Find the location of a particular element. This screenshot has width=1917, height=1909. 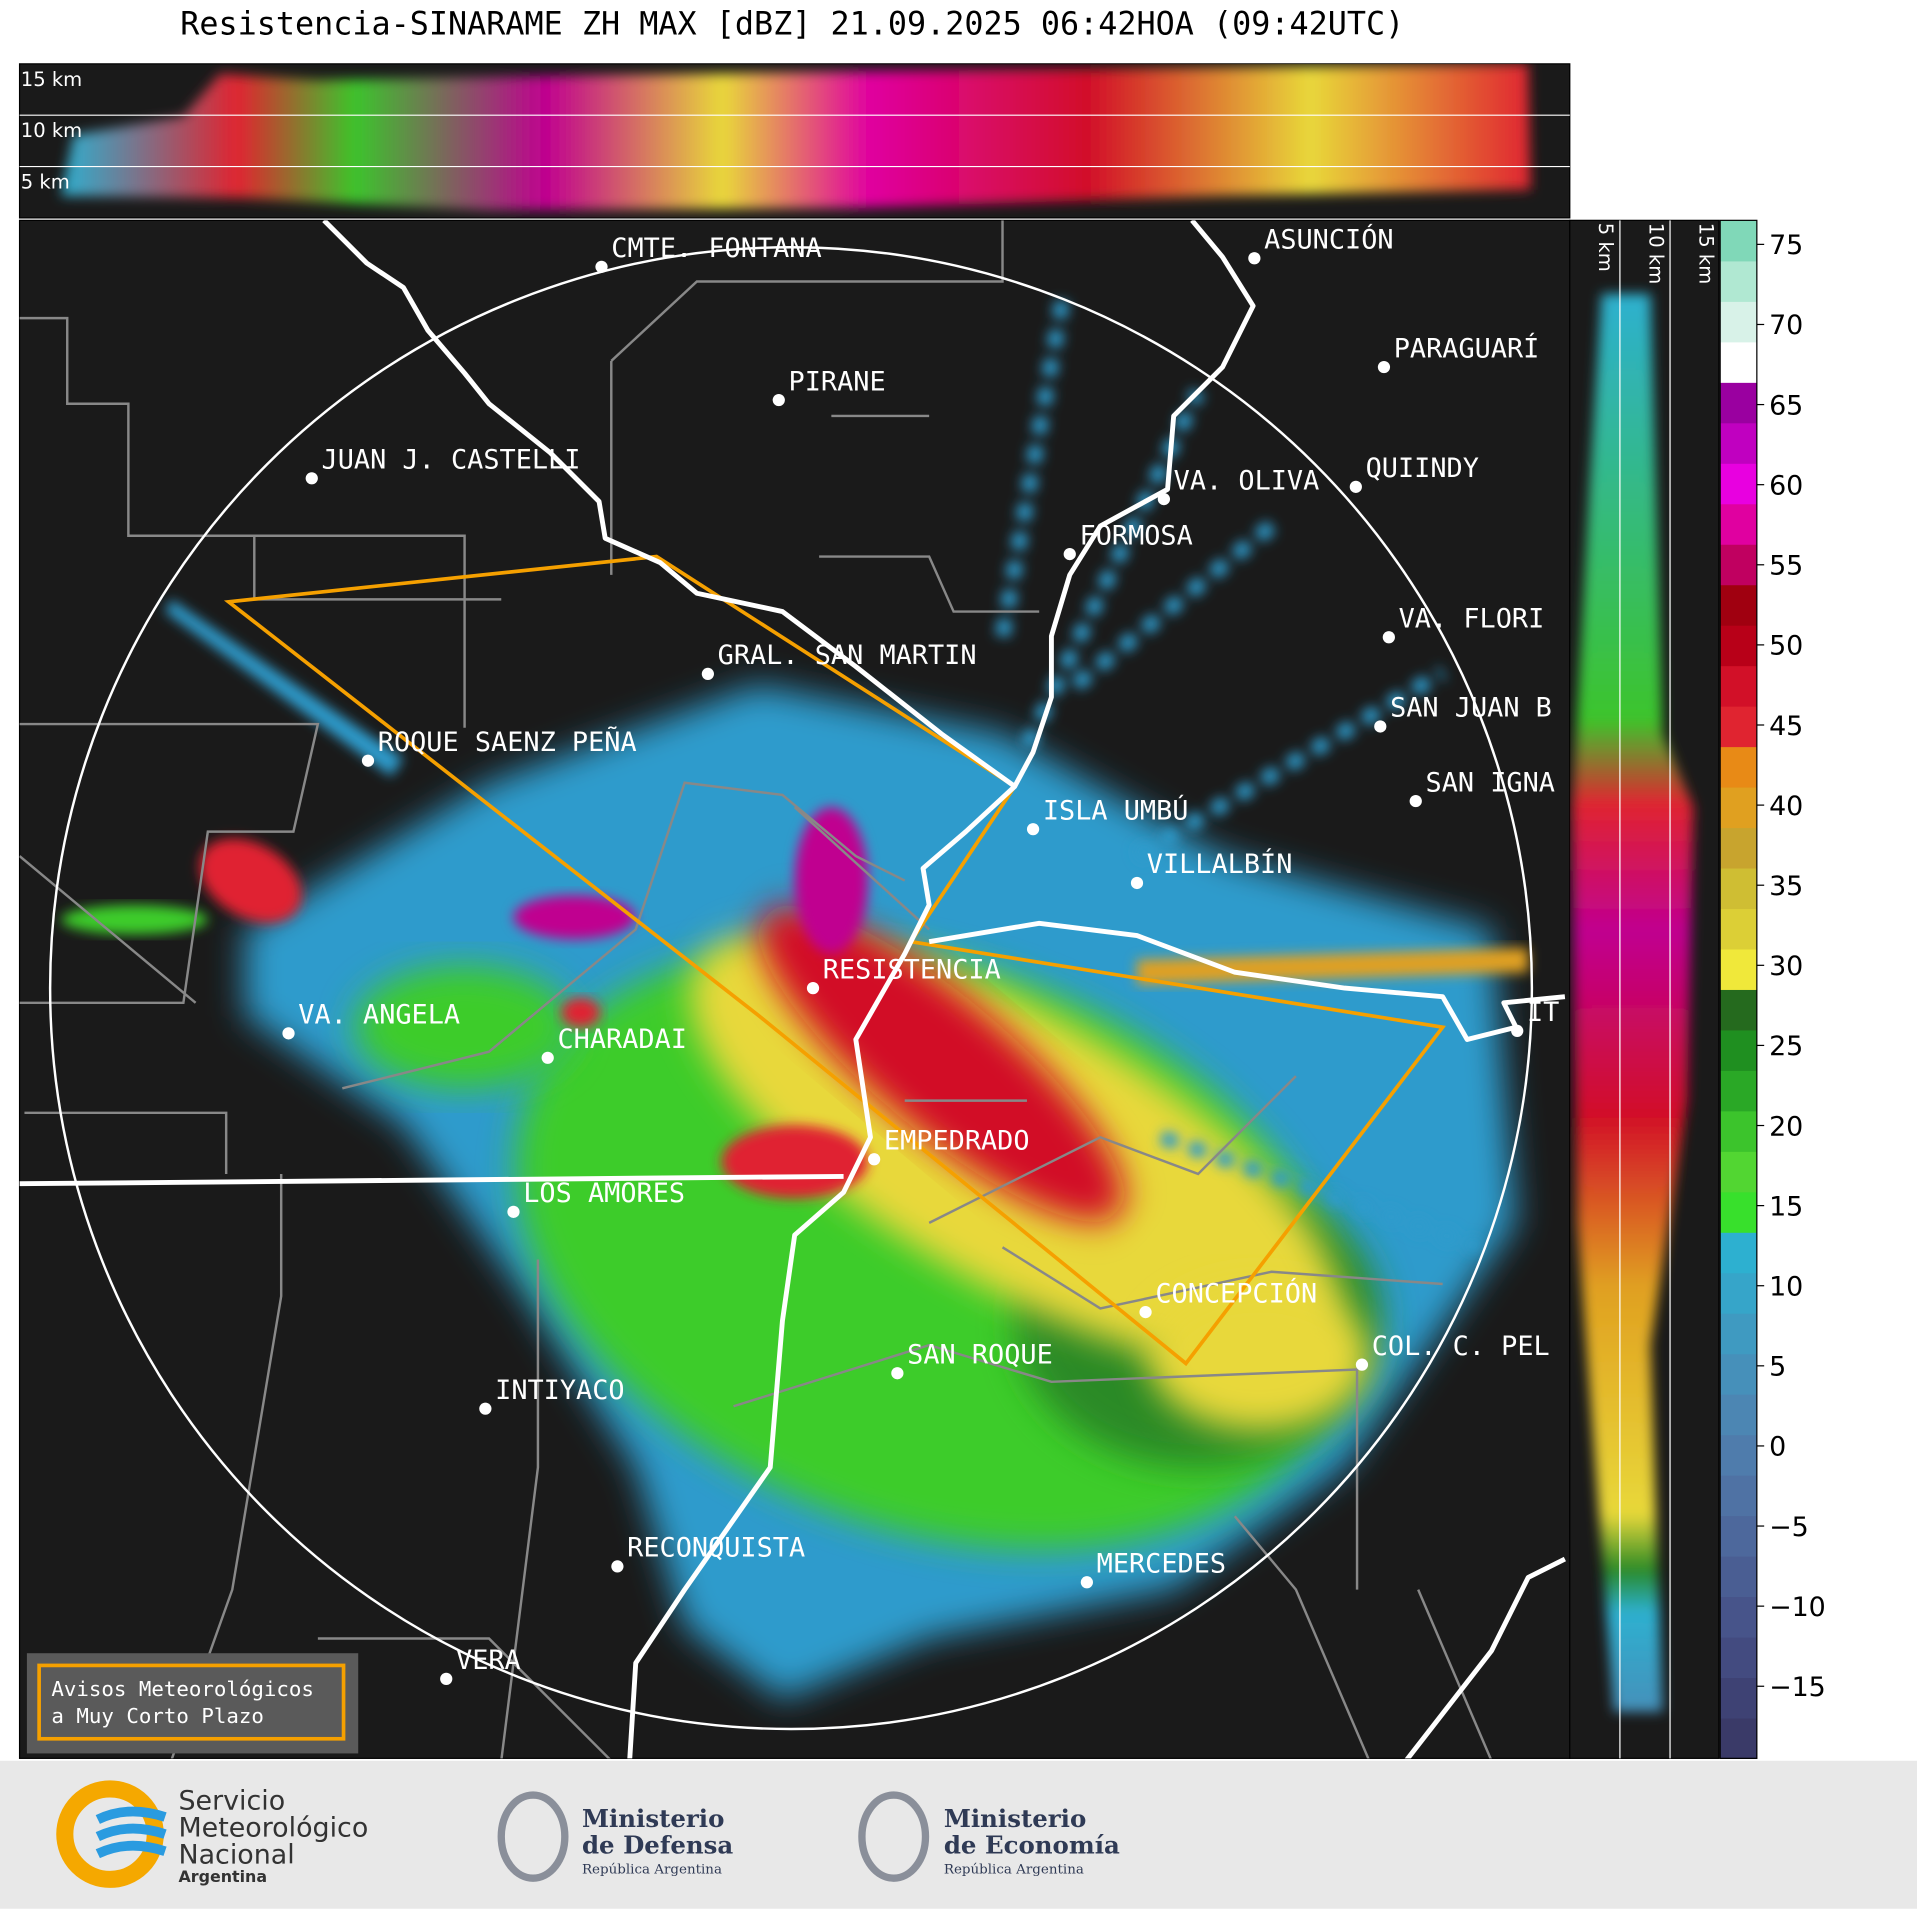

city-label: ISLA UMBÚ is located at coordinates (1116, 810).